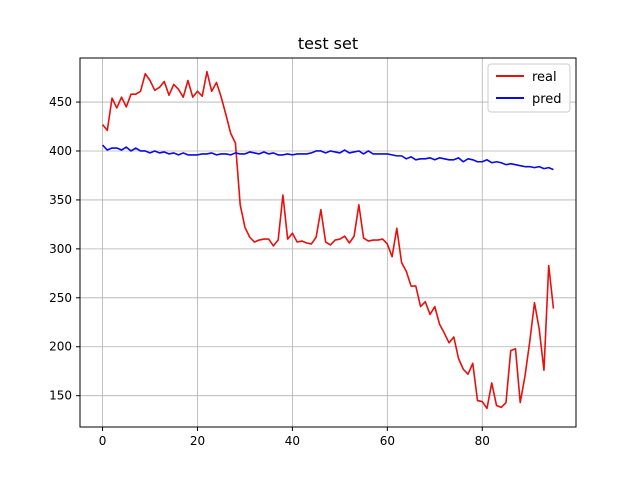 This screenshot has width=640, height=480. What do you see at coordinates (547, 99) in the screenshot?
I see `legend-label-pred: pred` at bounding box center [547, 99].